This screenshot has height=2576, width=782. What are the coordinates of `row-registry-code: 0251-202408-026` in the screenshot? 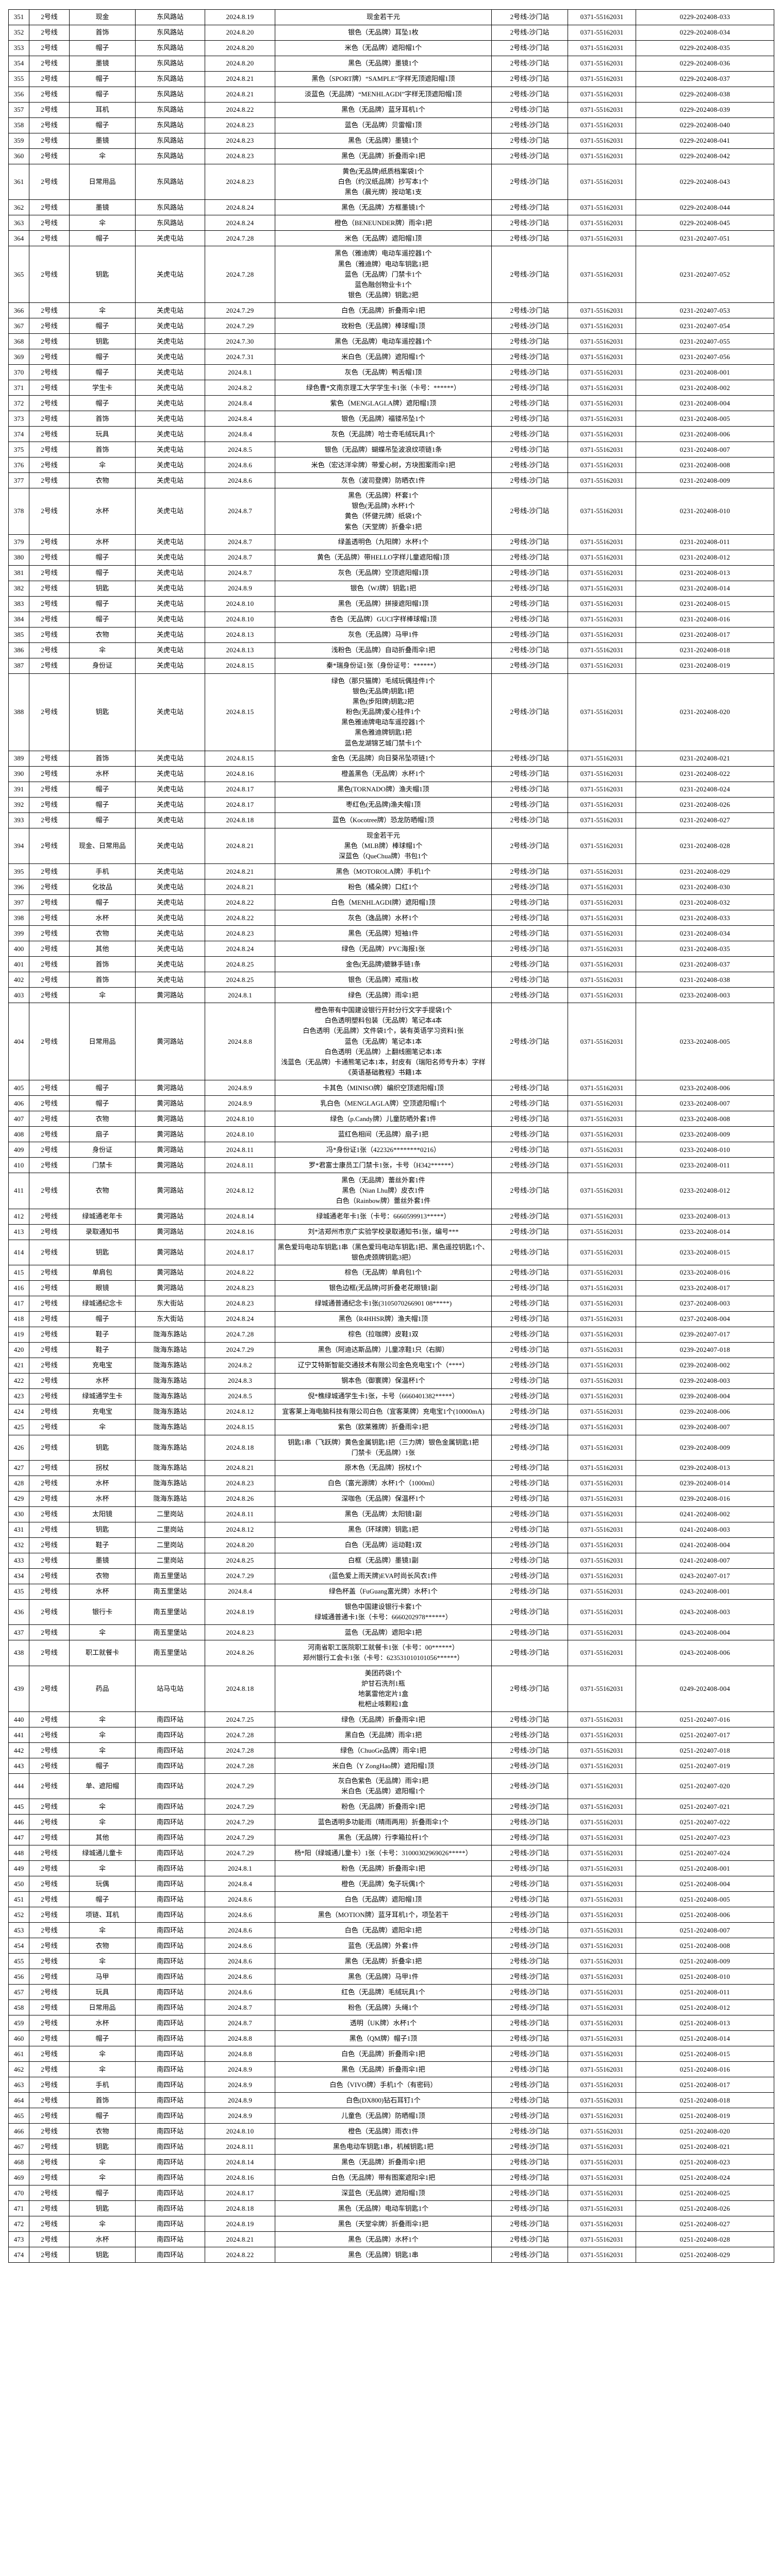 It's located at (705, 2208).